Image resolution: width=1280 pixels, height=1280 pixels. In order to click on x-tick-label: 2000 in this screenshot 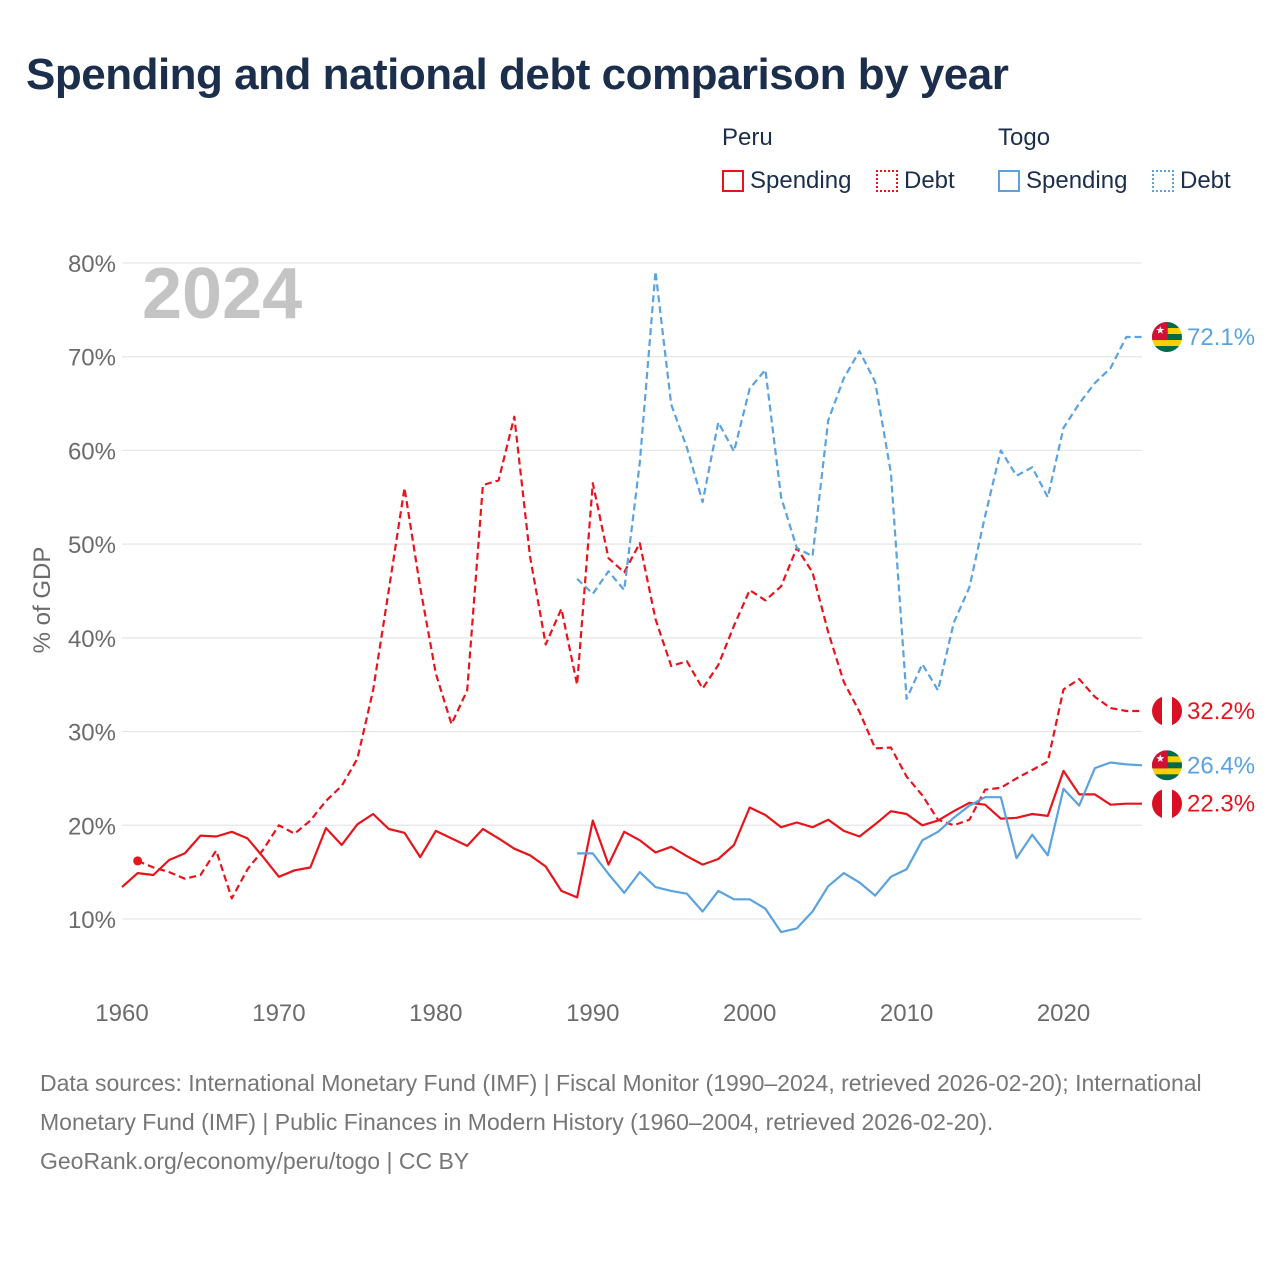, I will do `click(749, 1013)`.